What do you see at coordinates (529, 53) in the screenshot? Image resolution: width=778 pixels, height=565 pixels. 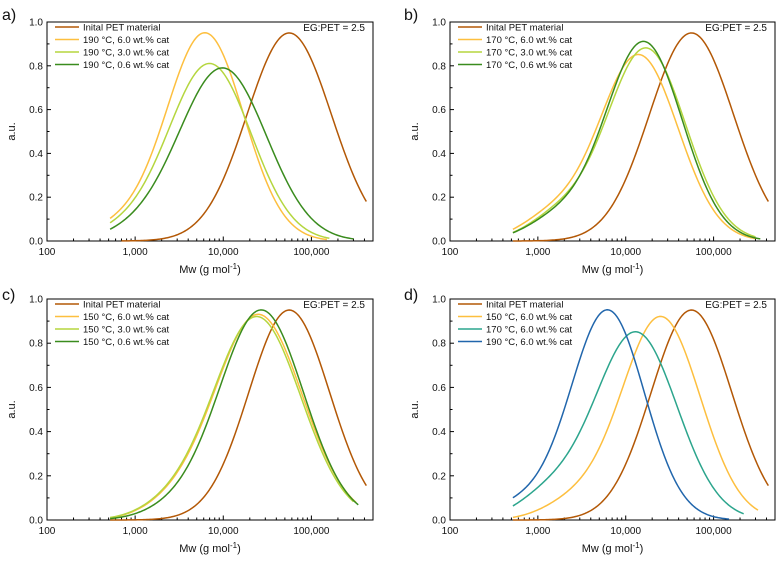 I see `legend-entry: 170 °C, 3.0 wt.% cat` at bounding box center [529, 53].